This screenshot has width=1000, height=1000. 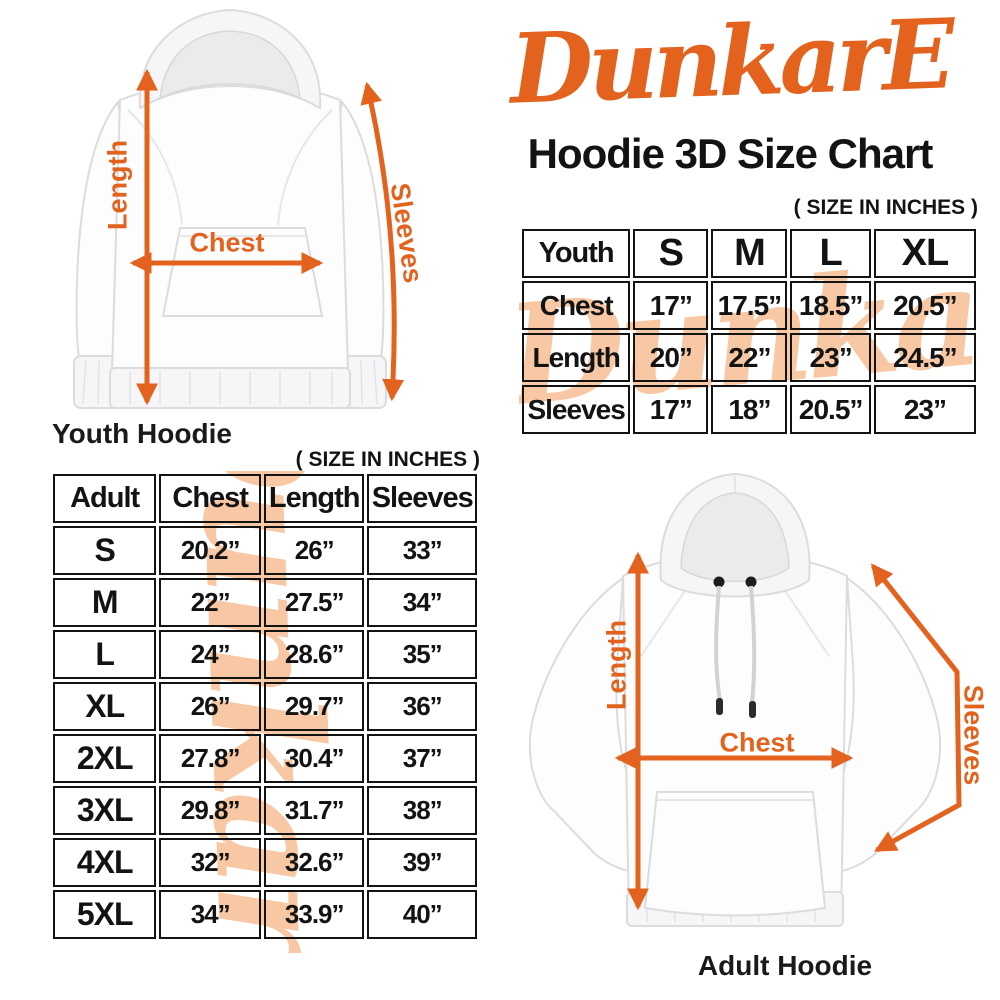 I want to click on adult-table-row-label: 5XL, so click(x=105, y=914).